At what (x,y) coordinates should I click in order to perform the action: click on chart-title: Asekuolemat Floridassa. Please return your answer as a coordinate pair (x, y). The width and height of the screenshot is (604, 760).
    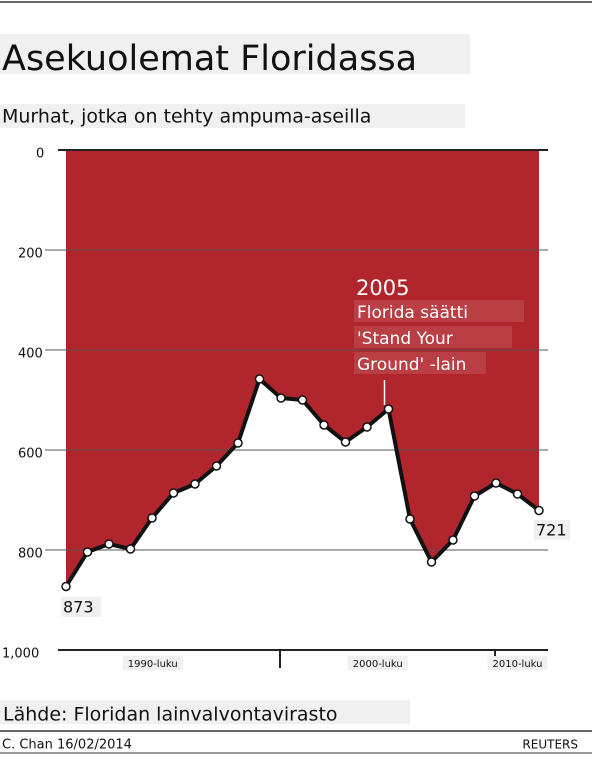
    Looking at the image, I should click on (209, 59).